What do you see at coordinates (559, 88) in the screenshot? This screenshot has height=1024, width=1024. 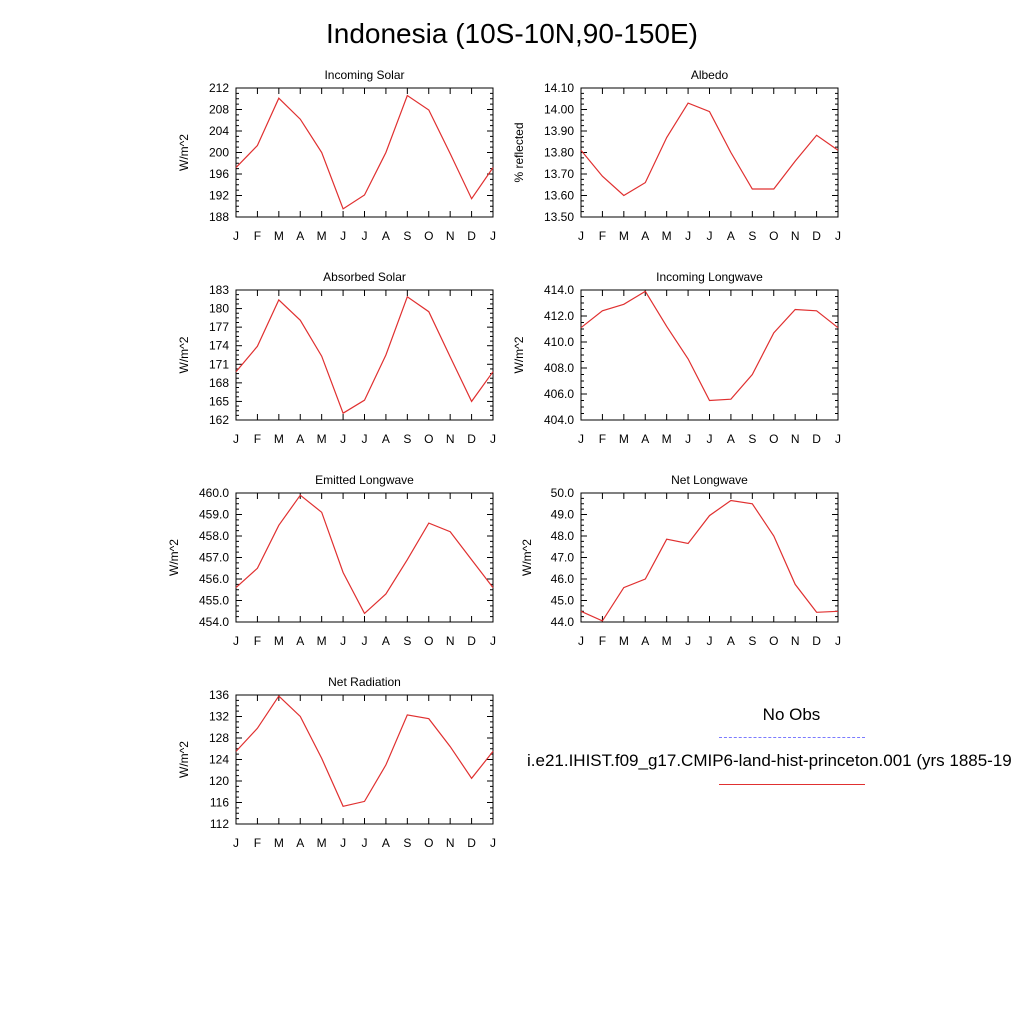 I see `y-tick-label: 14.10` at bounding box center [559, 88].